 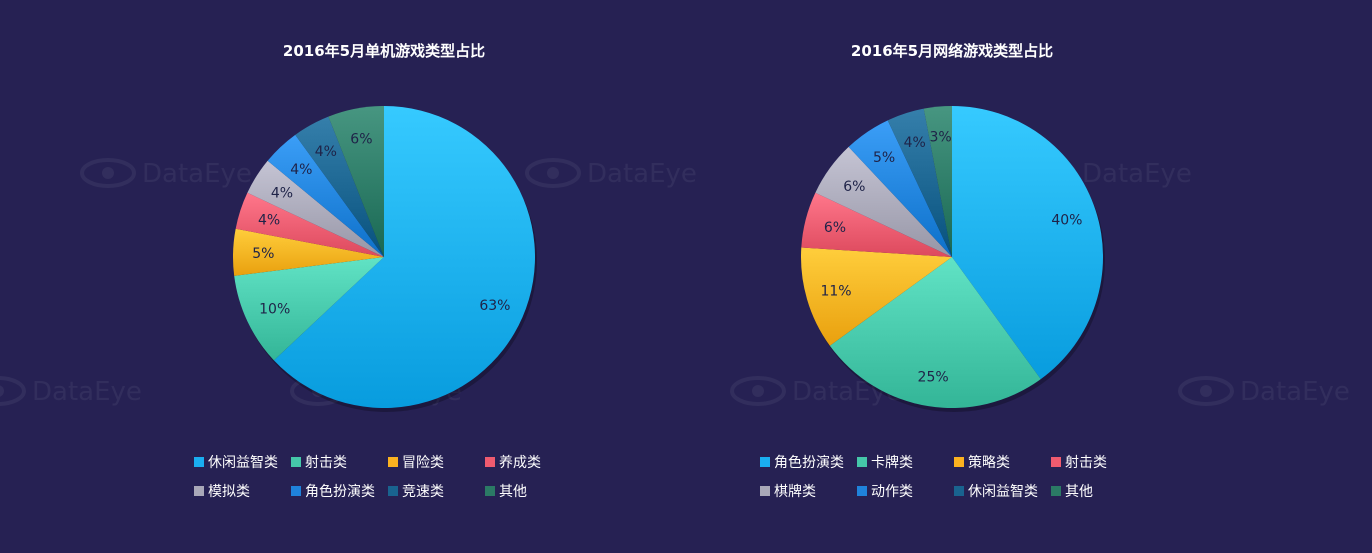 I want to click on legend-item: 策略类, so click(x=1002, y=462).